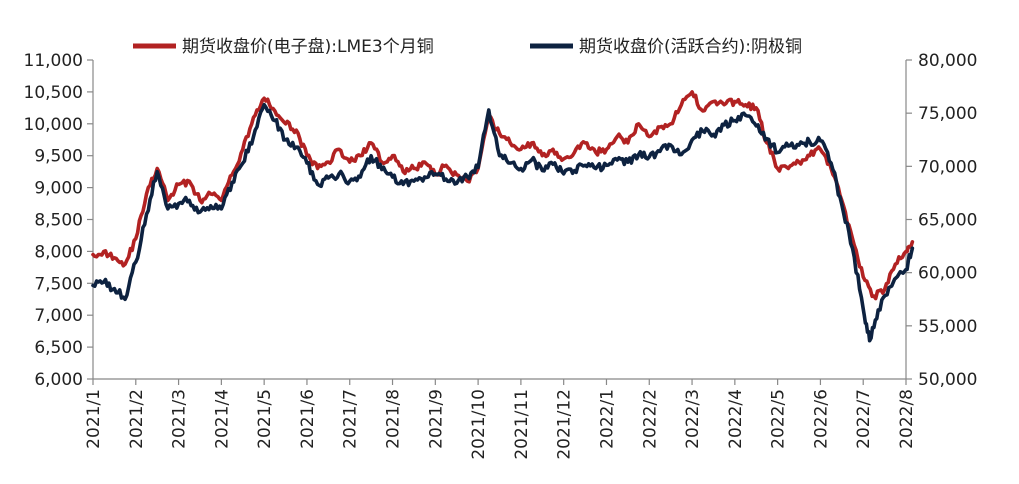  What do you see at coordinates (947, 221) in the screenshot?
I see `y-right-tick-label: 65,000` at bounding box center [947, 221].